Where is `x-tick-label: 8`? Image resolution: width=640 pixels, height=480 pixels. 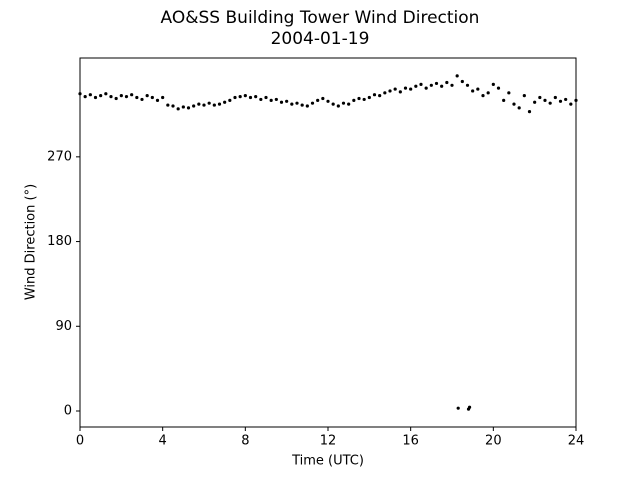
x-tick-label: 8 is located at coordinates (245, 441).